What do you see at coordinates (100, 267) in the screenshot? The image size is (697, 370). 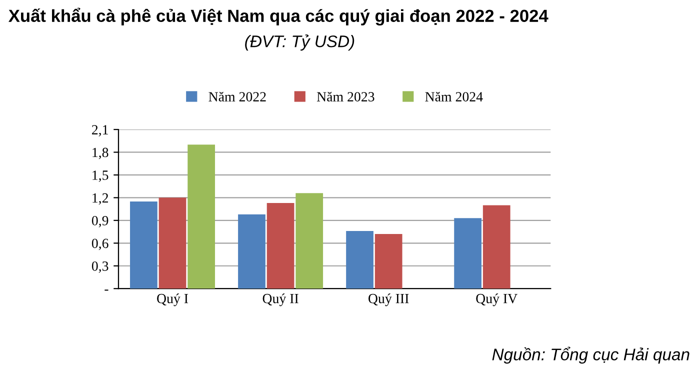 I see `y-tick-label: 0,3` at bounding box center [100, 267].